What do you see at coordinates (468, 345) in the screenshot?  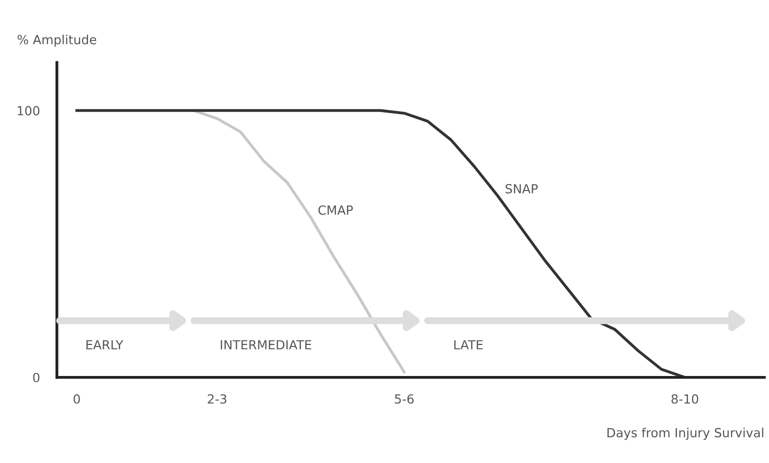 I see `annotation: LATE` at bounding box center [468, 345].